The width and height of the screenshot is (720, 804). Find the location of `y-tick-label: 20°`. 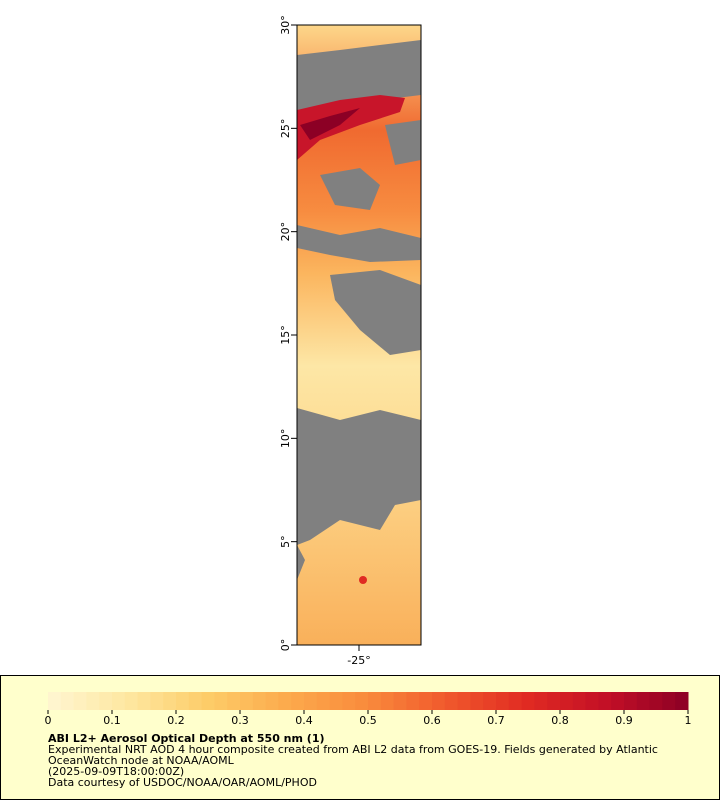

y-tick-label: 20° is located at coordinates (285, 232).